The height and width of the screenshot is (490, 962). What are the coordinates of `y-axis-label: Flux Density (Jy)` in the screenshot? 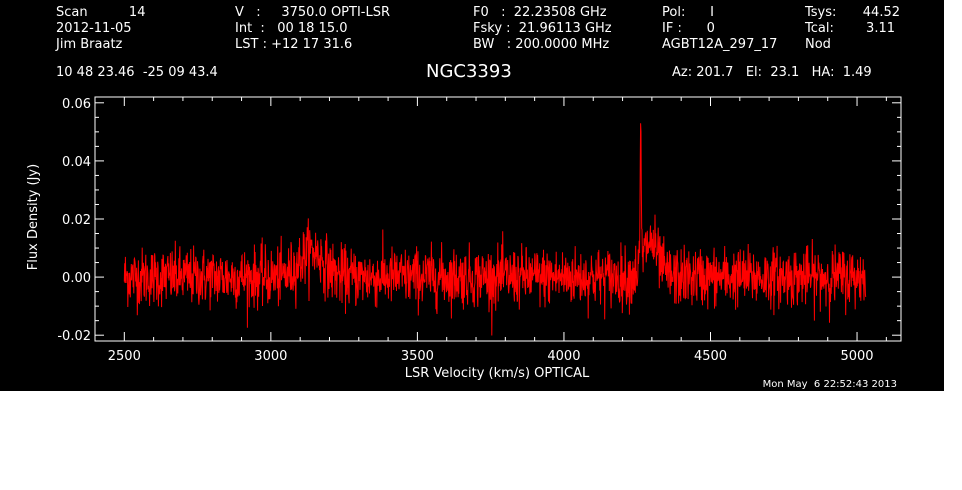 It's located at (33, 217).